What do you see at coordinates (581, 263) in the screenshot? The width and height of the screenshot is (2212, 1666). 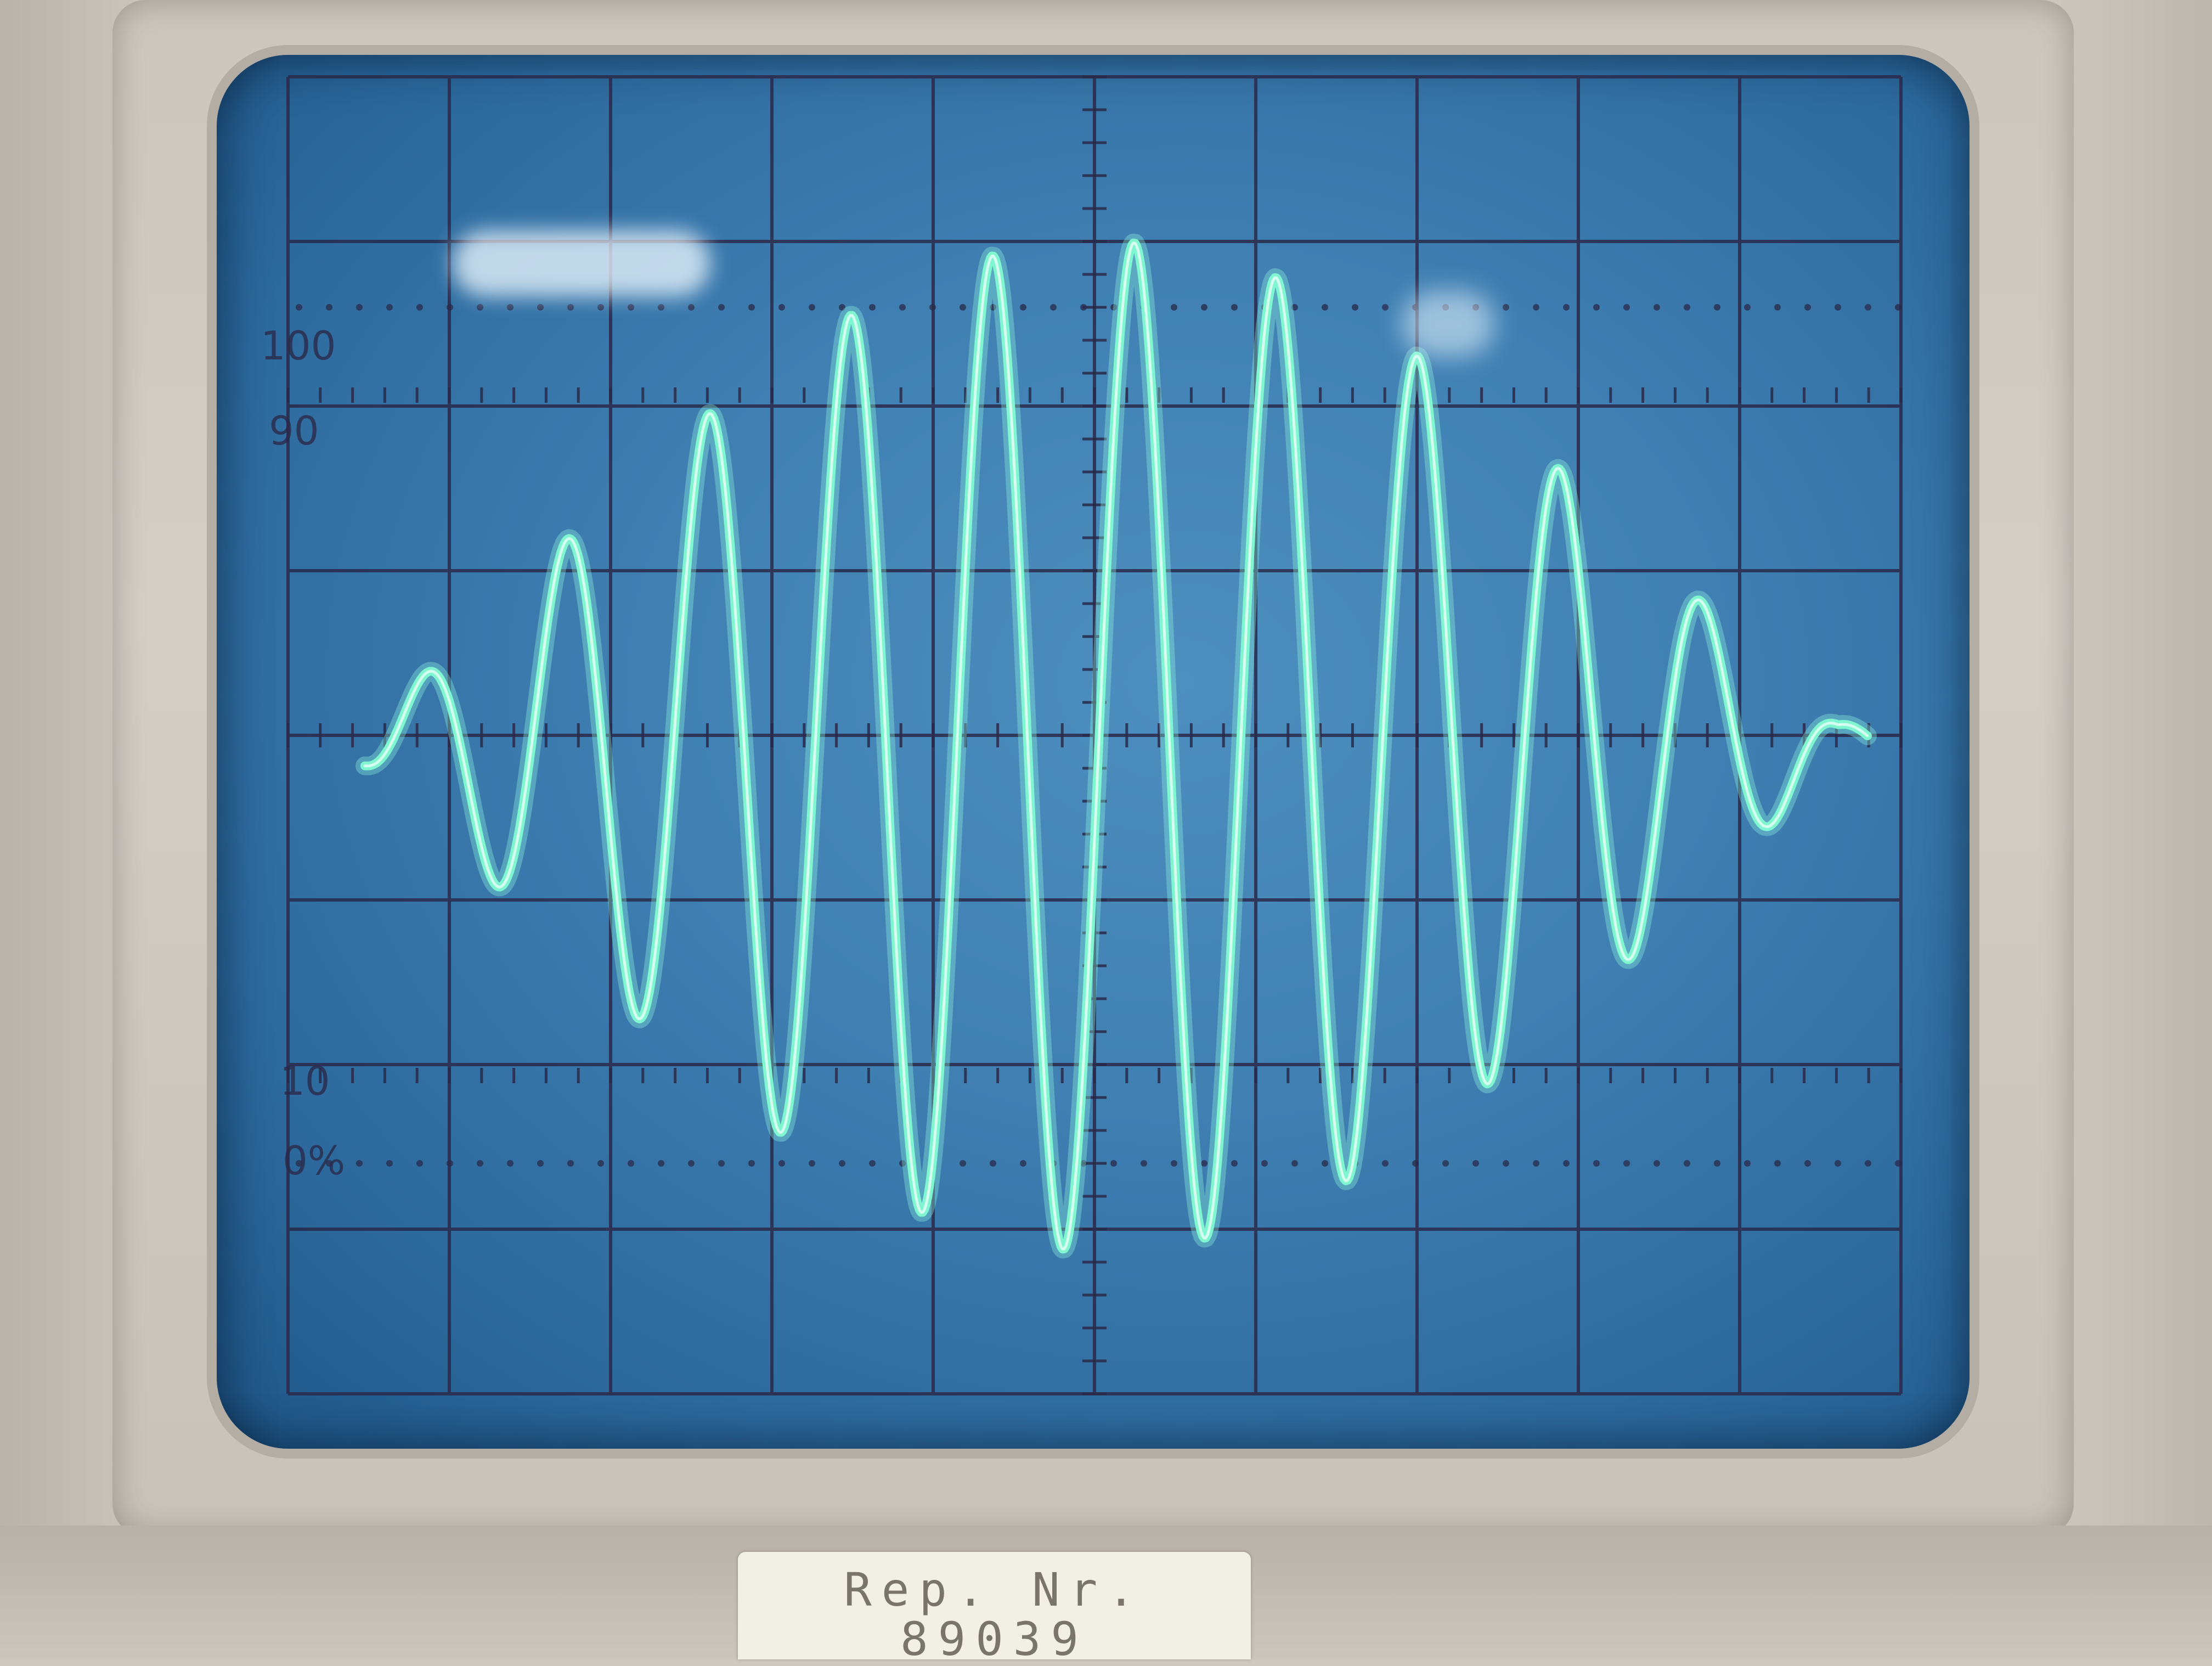 I see `screen-glare` at bounding box center [581, 263].